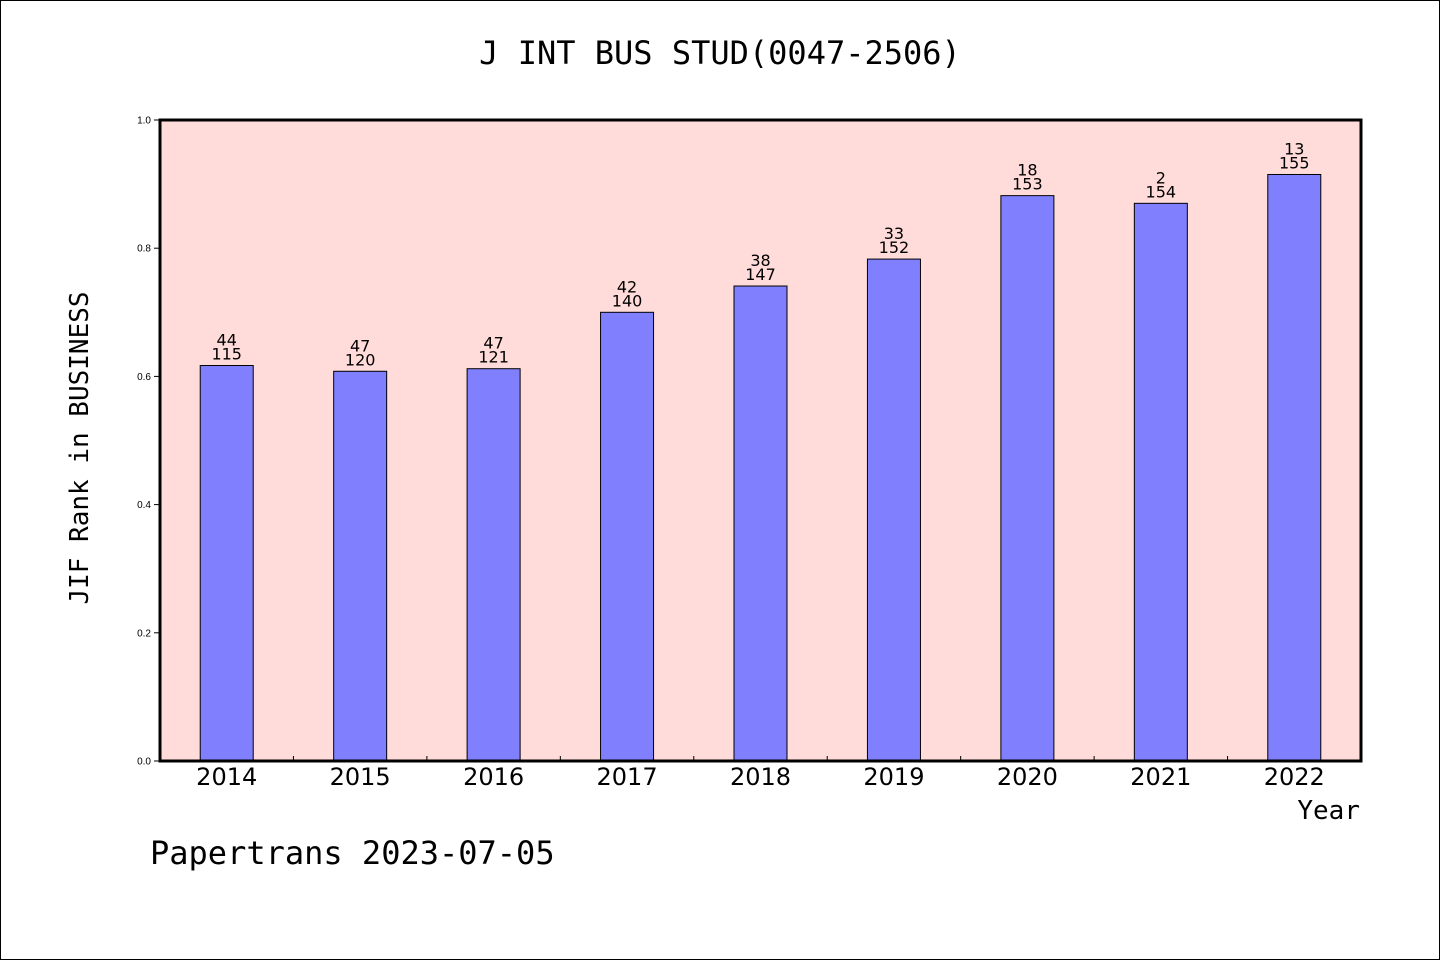  Describe the element at coordinates (144, 505) in the screenshot. I see `y-tick-label-0.4: 0.4` at that location.